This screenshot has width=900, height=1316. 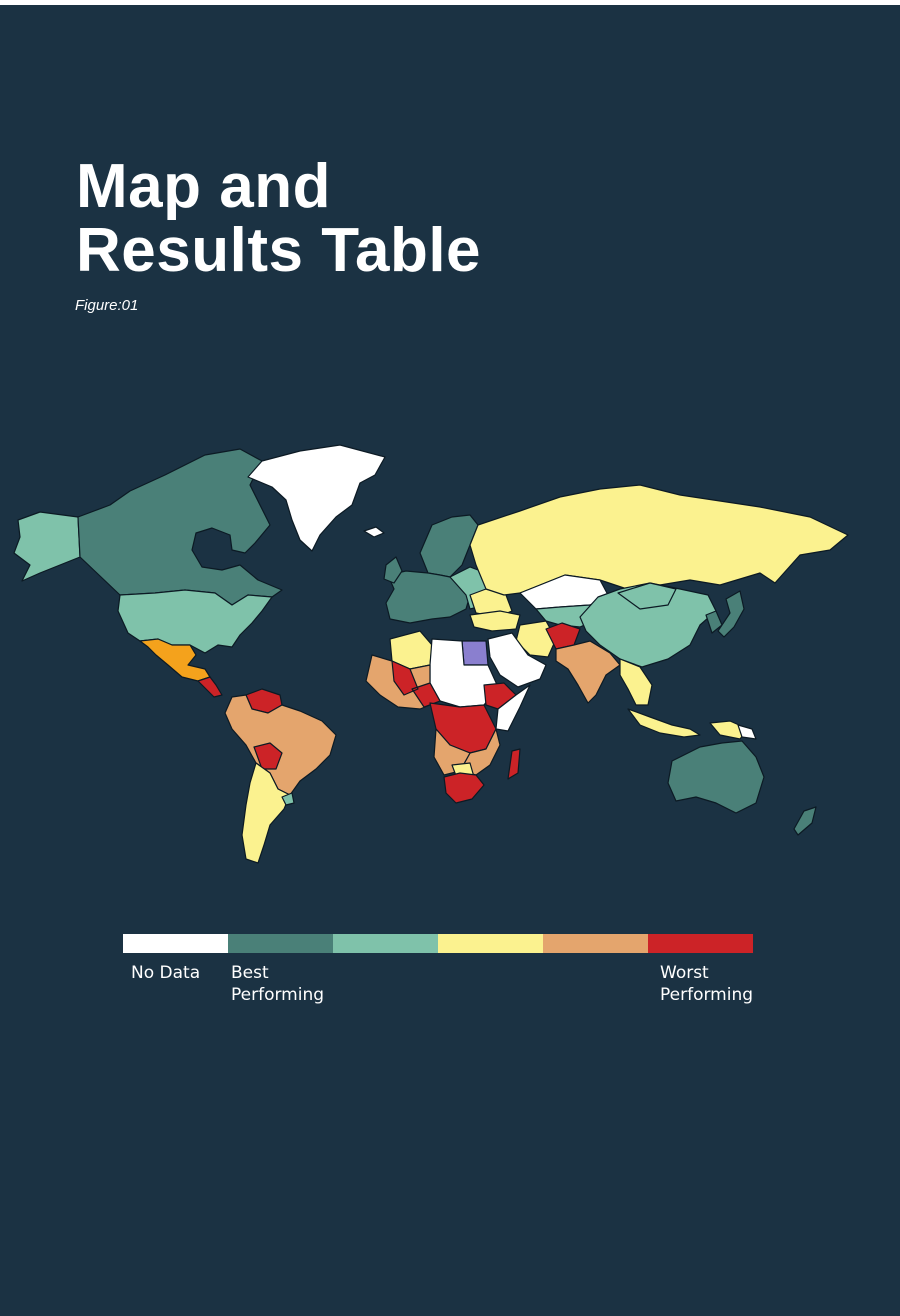 I want to click on region-new-zealand, so click(x=805, y=821).